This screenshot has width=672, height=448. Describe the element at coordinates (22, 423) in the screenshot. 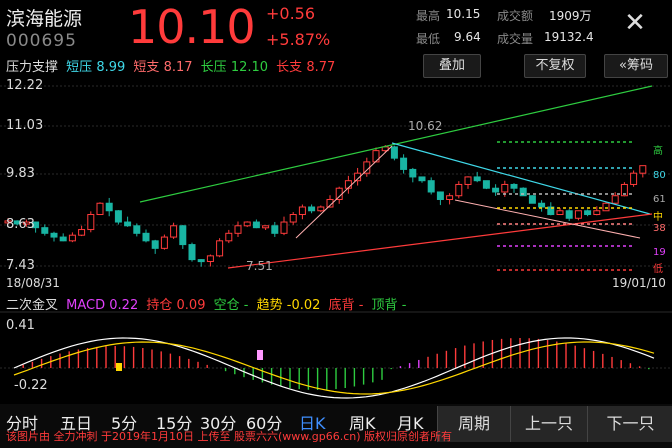

I see `period-tab-timeshare: 分时` at that location.